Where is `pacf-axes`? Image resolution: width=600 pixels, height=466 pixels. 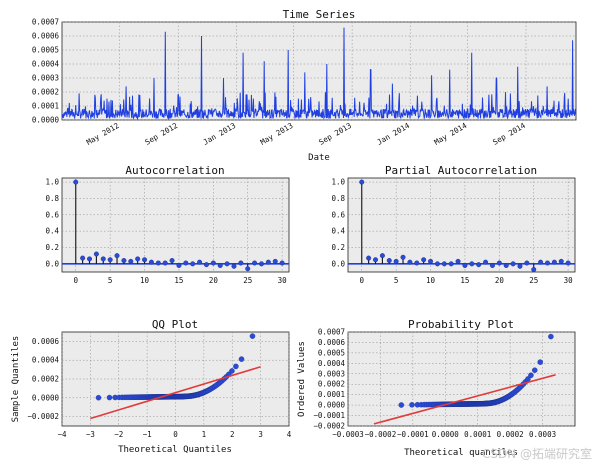 pacf-axes is located at coordinates (461, 225).